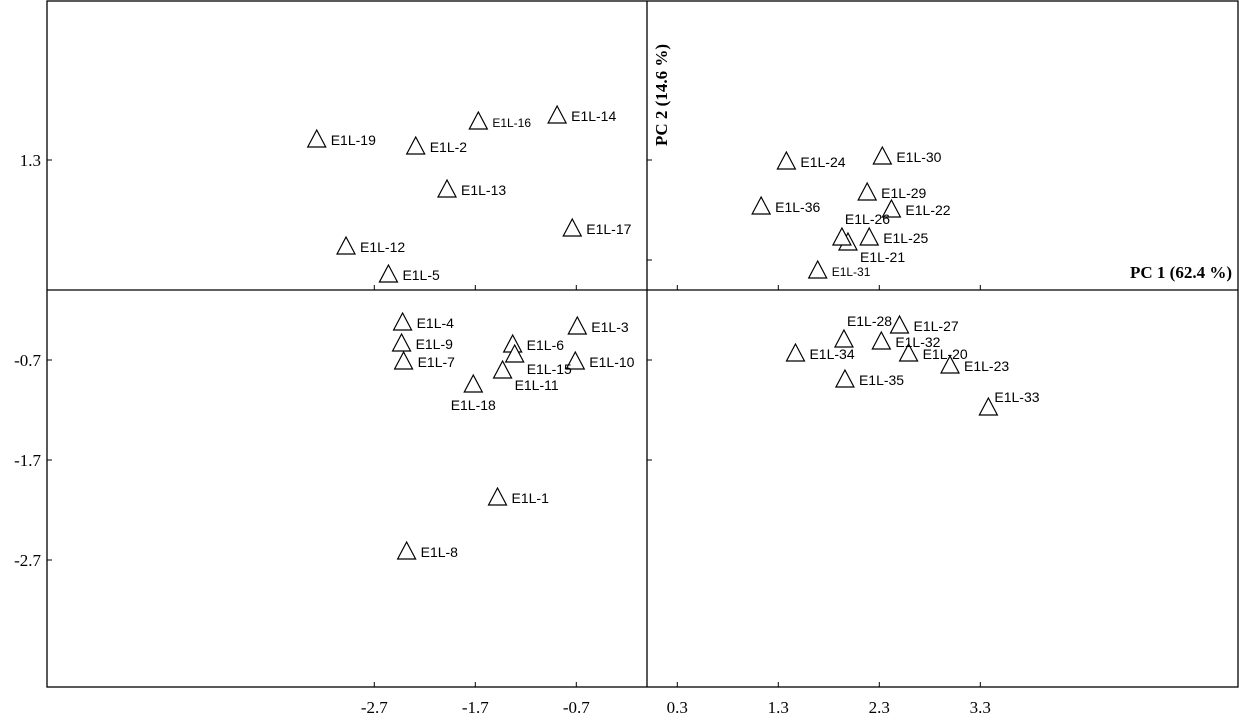  Describe the element at coordinates (435, 344) in the screenshot. I see `point-label: E1L-9` at that location.